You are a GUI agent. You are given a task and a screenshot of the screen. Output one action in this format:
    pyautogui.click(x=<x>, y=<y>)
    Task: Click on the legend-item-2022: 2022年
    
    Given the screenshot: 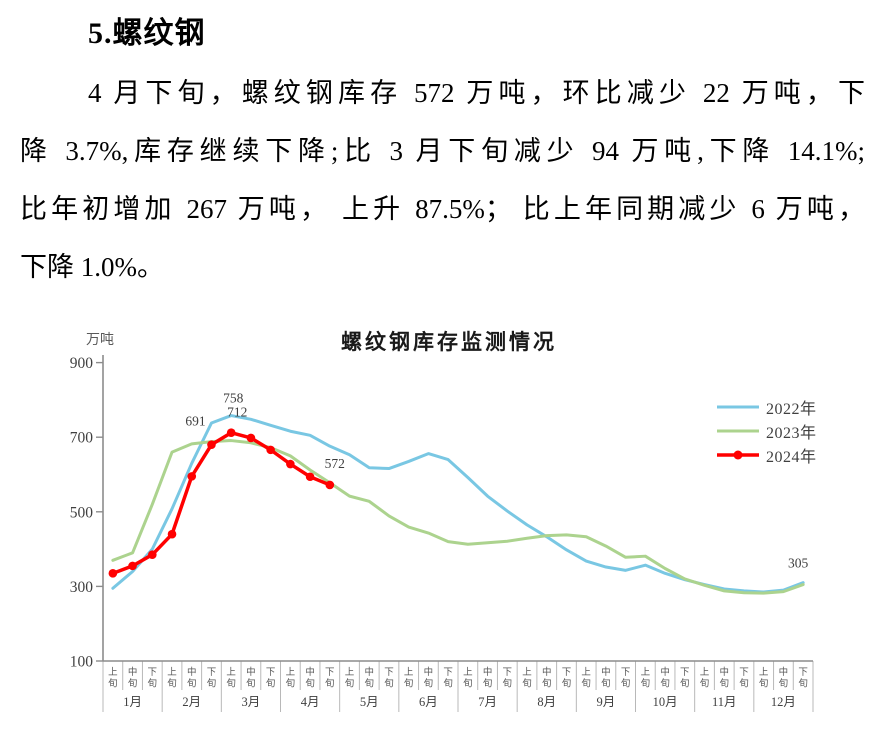 What is the action you would take?
    pyautogui.click(x=766, y=407)
    